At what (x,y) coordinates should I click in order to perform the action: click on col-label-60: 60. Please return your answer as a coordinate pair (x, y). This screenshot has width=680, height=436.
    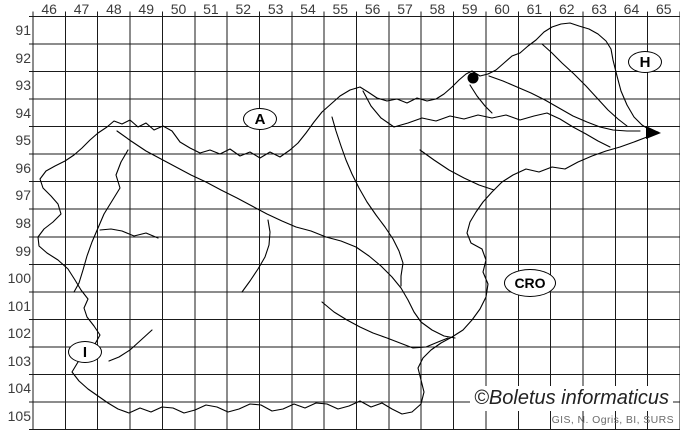
    Looking at the image, I should click on (502, 9).